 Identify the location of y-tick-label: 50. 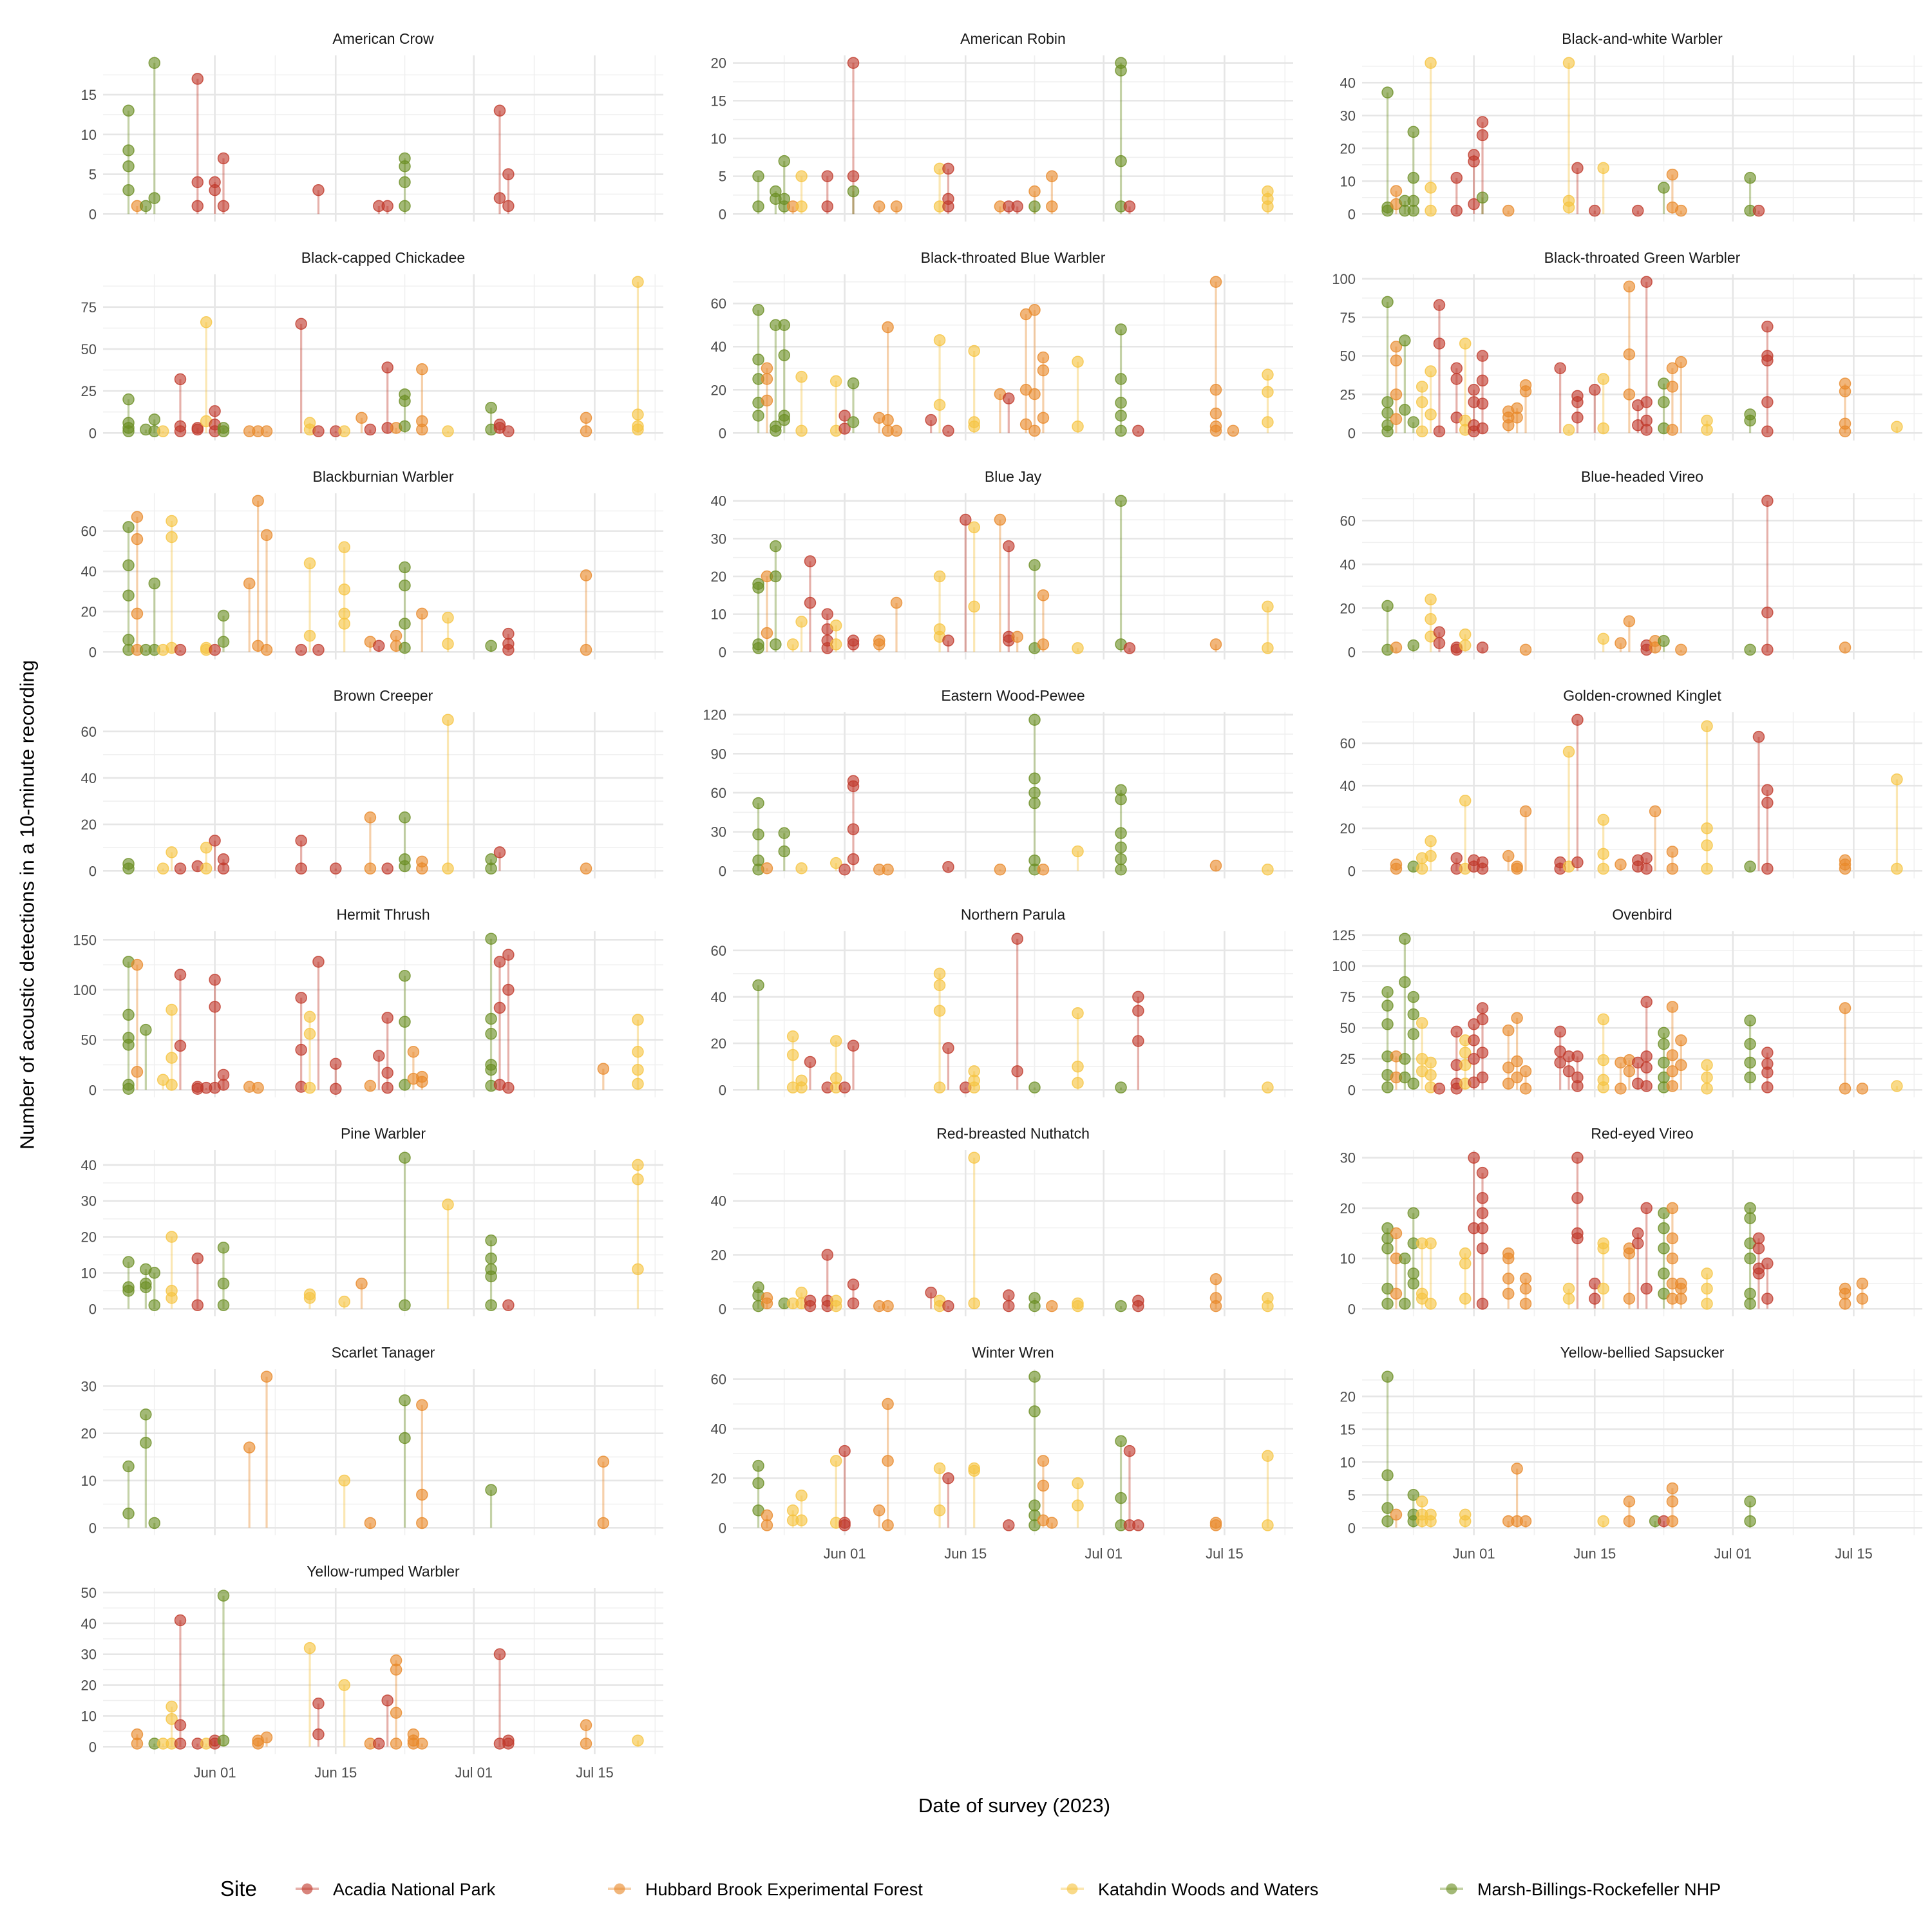
(1348, 1028).